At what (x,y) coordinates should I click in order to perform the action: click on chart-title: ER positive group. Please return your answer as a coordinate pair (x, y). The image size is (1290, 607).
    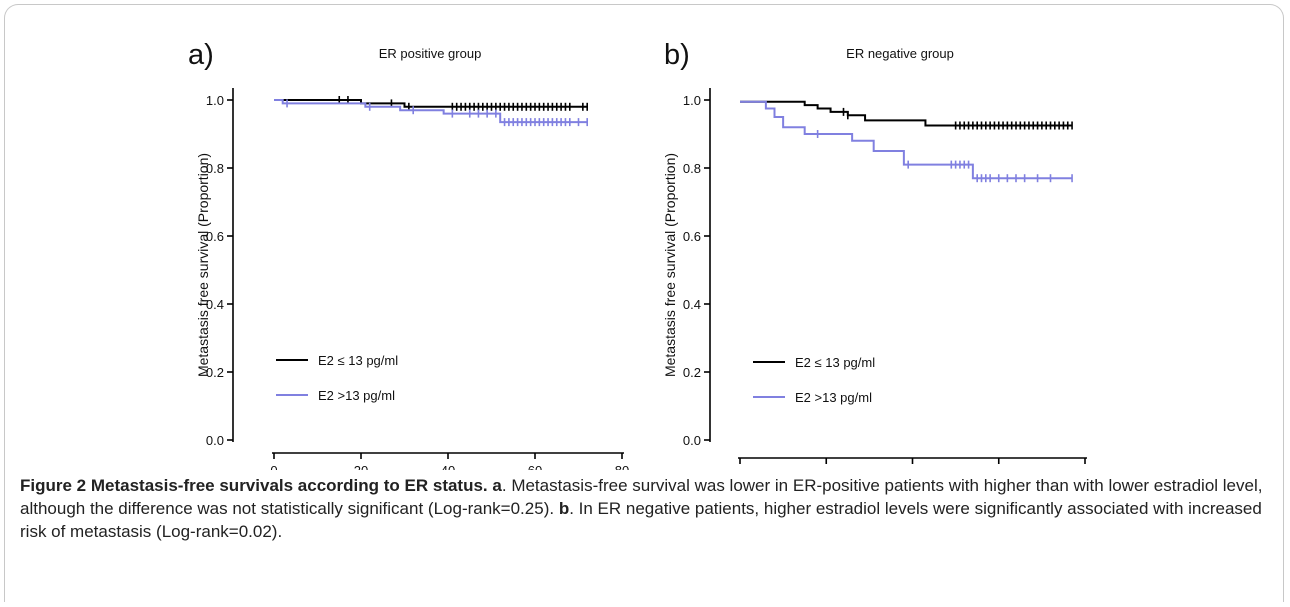
    Looking at the image, I should click on (430, 53).